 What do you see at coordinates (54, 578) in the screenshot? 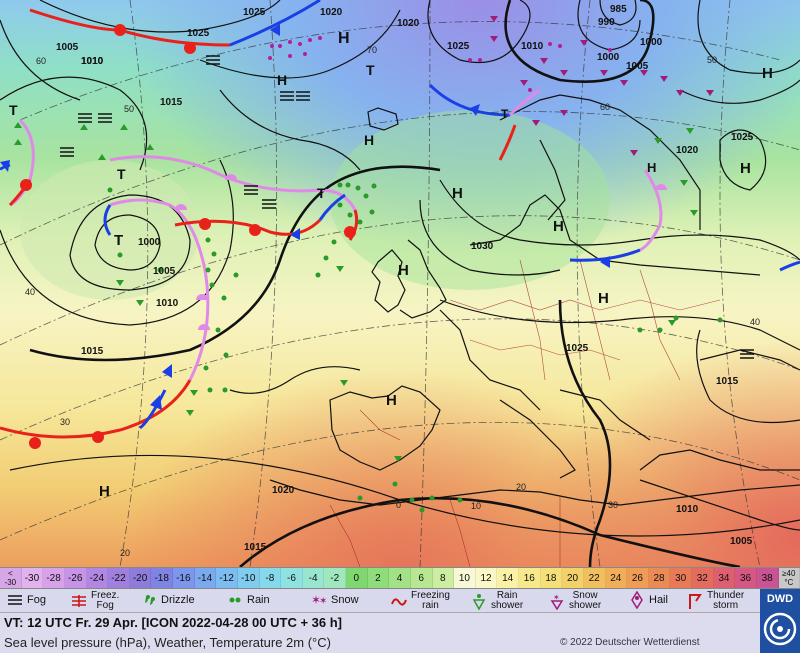
I see `temperature-scale-cell: -28` at bounding box center [54, 578].